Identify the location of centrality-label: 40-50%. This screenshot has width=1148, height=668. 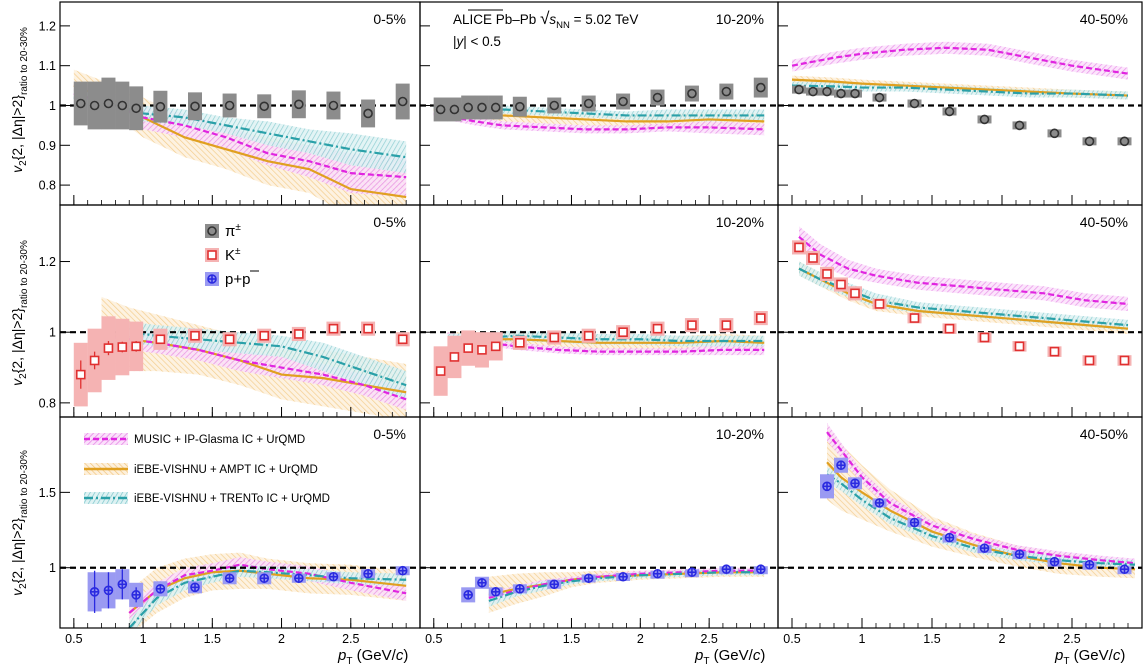
(1104, 19).